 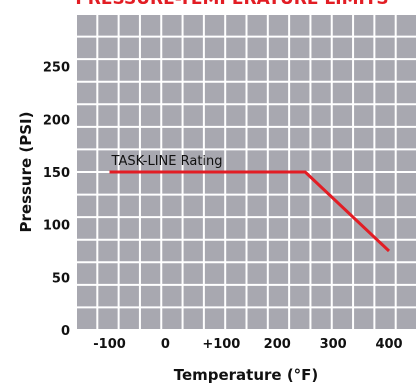 What do you see at coordinates (61, 278) in the screenshot?
I see `y-tick-label: 50` at bounding box center [61, 278].